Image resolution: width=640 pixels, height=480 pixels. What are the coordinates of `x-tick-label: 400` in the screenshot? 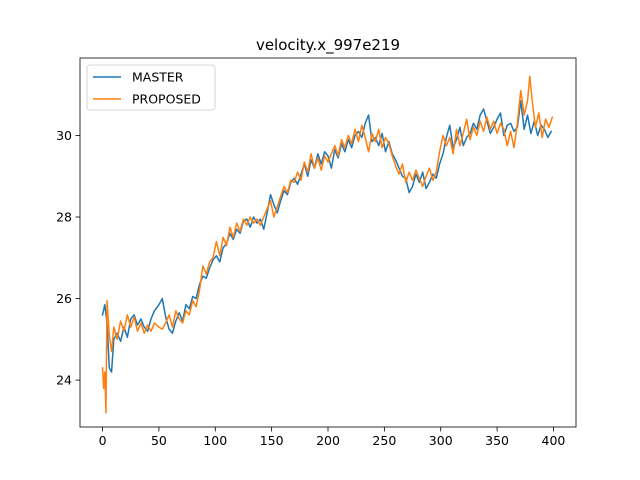 It's located at (554, 440).